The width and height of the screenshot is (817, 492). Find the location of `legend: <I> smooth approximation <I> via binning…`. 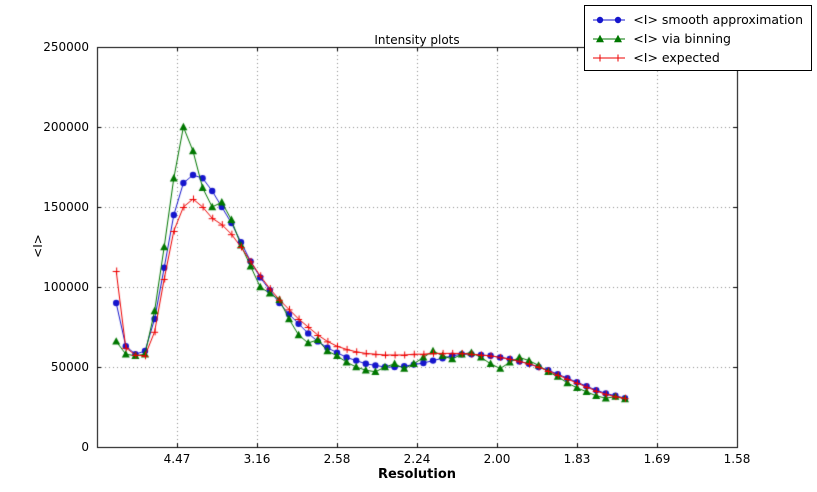

legend: <I> smooth approximation <I> via binning… is located at coordinates (698, 38).